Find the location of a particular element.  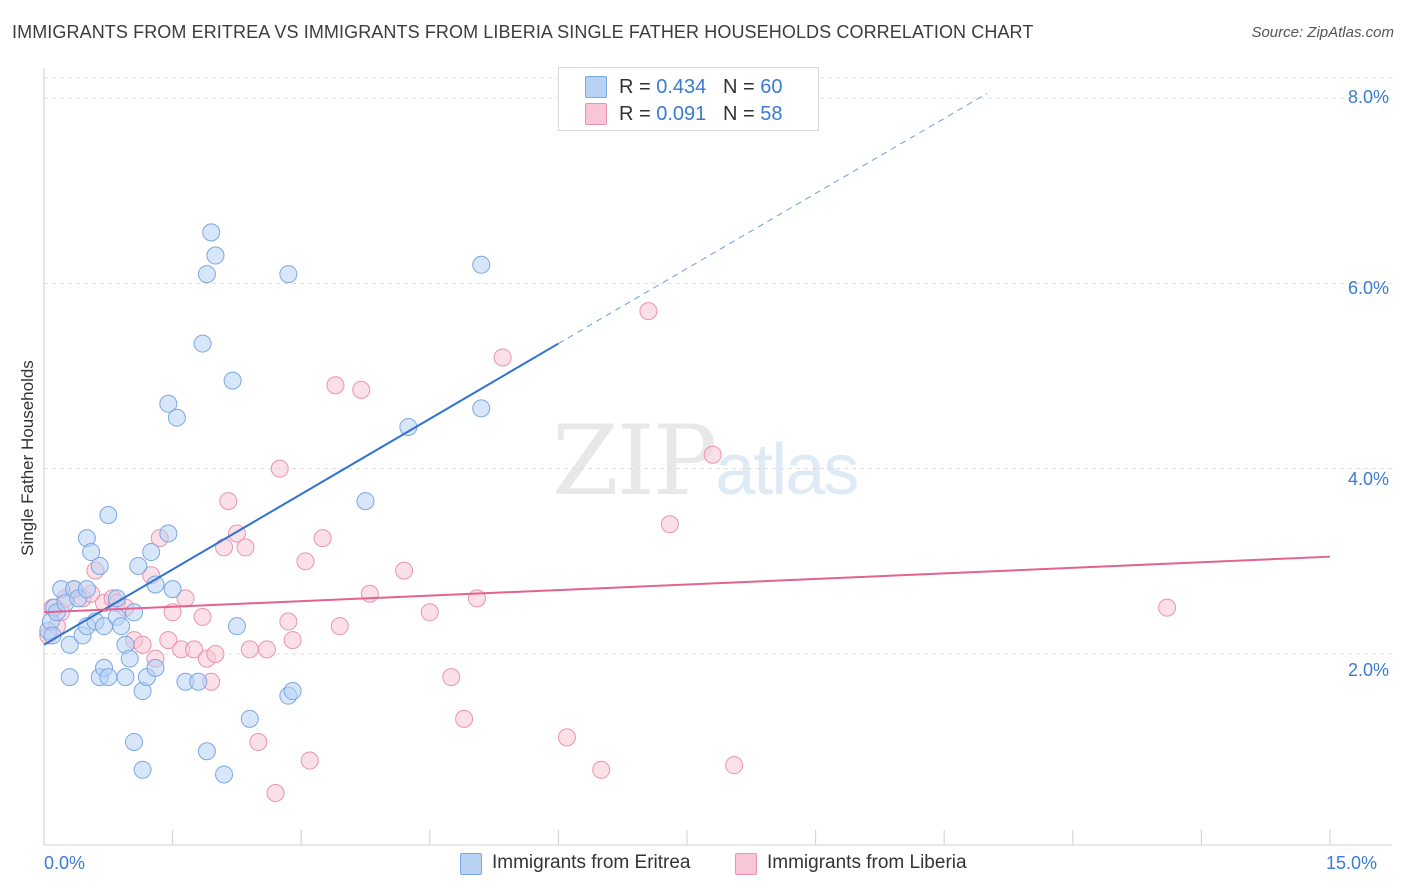

stats-eritrea-text: R = 0.434 N = 60 is located at coordinates (701, 86).